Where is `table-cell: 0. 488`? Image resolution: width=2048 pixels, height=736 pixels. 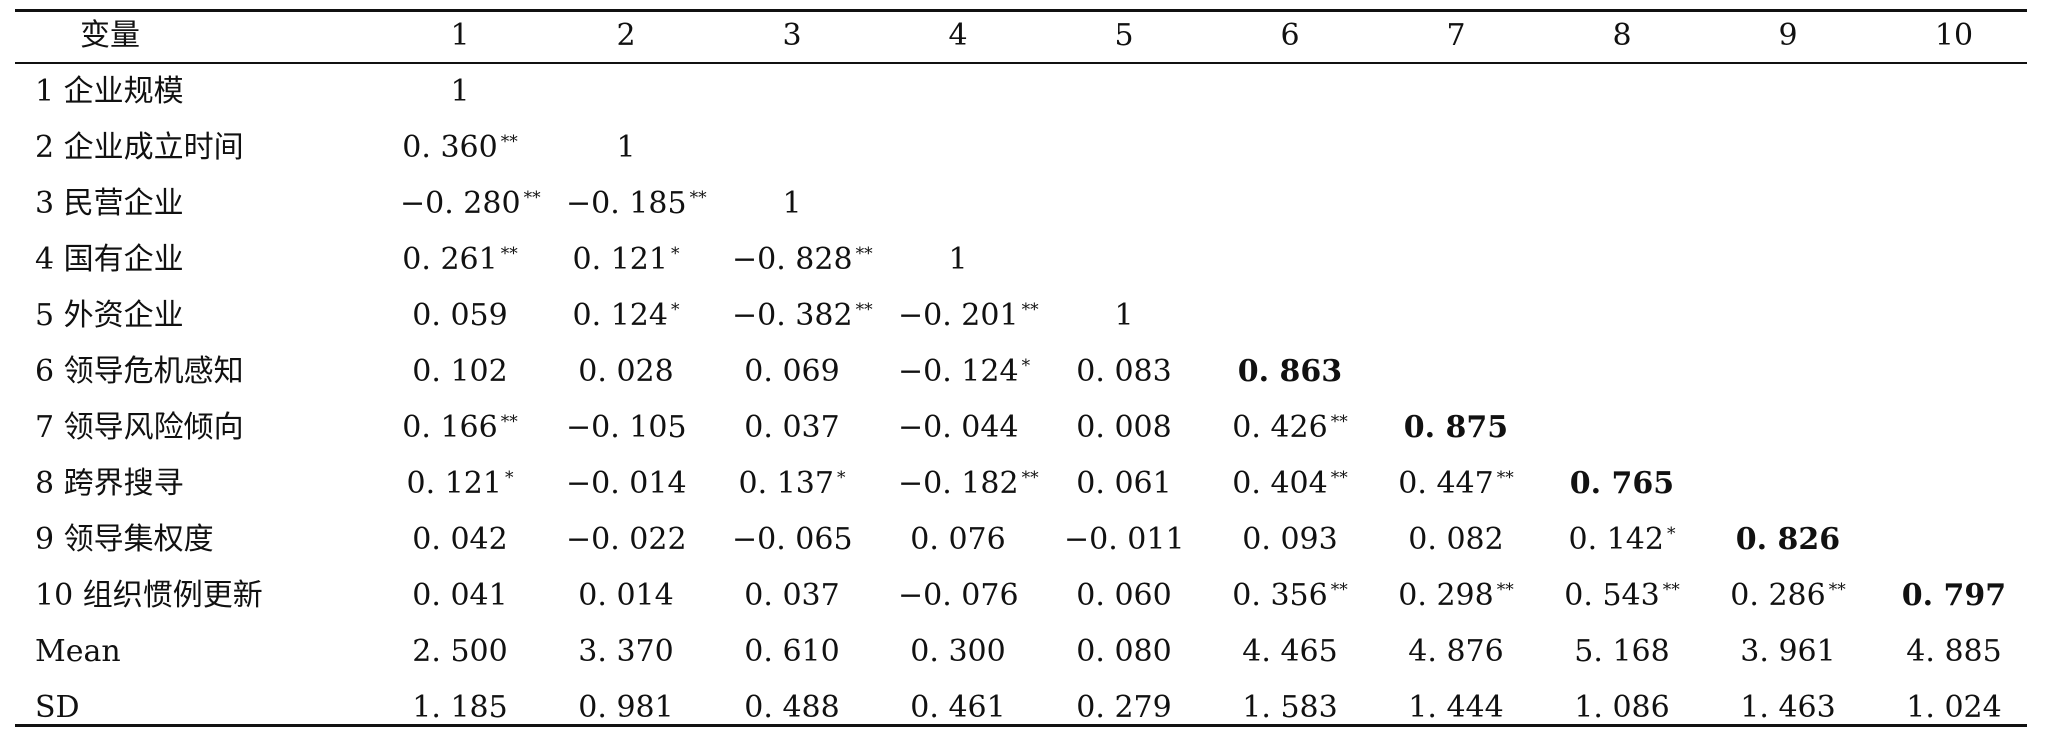 table-cell: 0. 488 is located at coordinates (792, 708).